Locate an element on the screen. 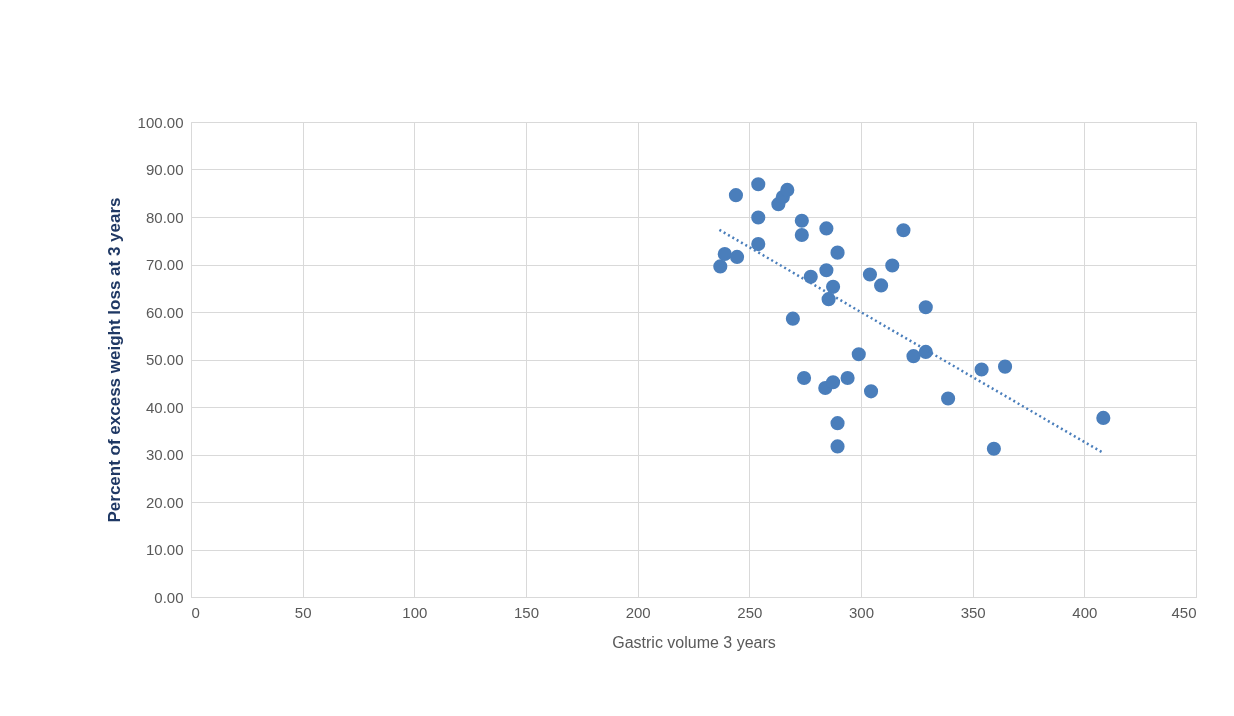 The width and height of the screenshot is (1234, 716). x-tick-label: 50 is located at coordinates (303, 612).